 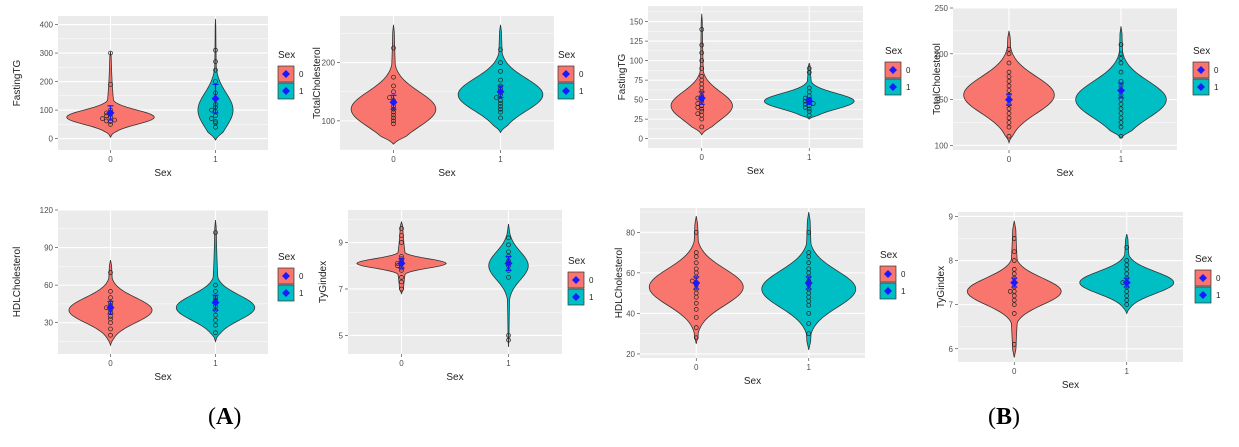 What do you see at coordinates (341, 335) in the screenshot?
I see `y-tick-label: 5` at bounding box center [341, 335].